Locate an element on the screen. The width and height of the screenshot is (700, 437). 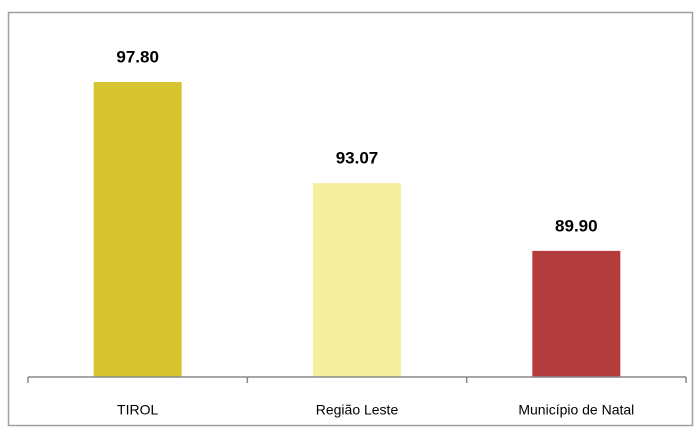
x-tick-label: TIROL is located at coordinates (137, 410).